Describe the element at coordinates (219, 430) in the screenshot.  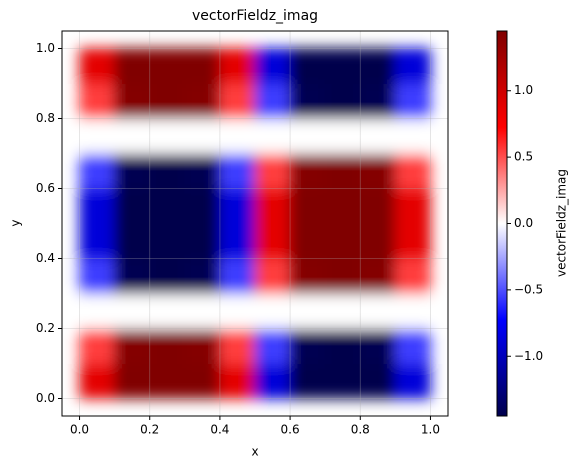
I see `x-tick-label: 0.4` at that location.